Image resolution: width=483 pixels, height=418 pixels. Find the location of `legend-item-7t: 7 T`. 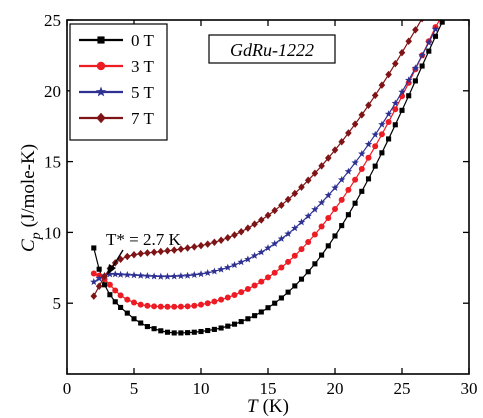

legend-item-7t: 7 T is located at coordinates (116, 118).